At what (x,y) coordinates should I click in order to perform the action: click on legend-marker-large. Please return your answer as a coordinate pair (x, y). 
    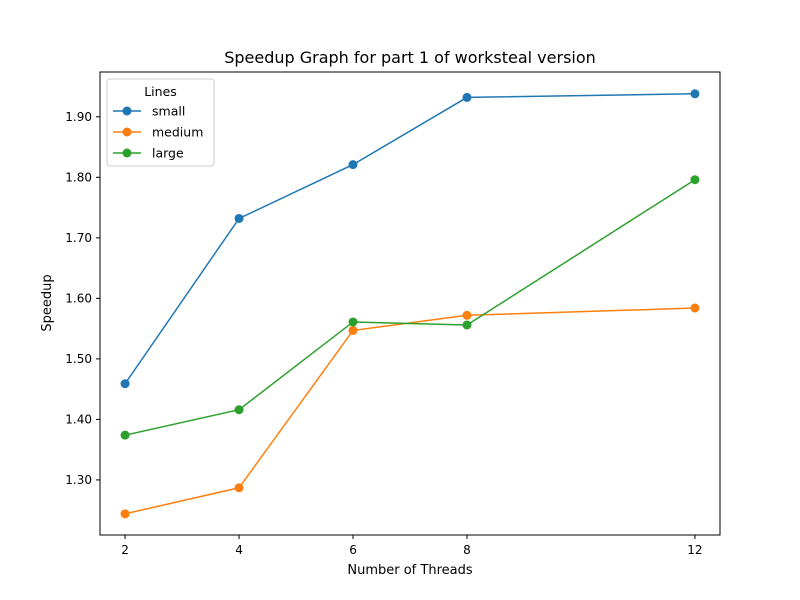
    Looking at the image, I should click on (127, 153).